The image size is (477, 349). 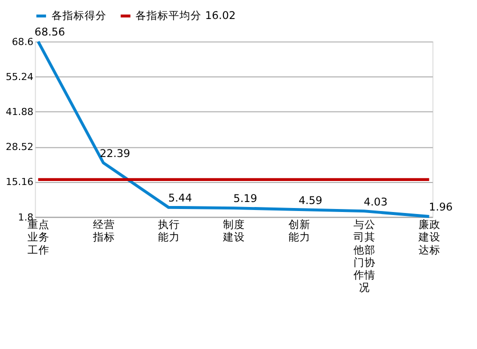 I want to click on legend-label: 各指标得分, so click(x=78, y=15).